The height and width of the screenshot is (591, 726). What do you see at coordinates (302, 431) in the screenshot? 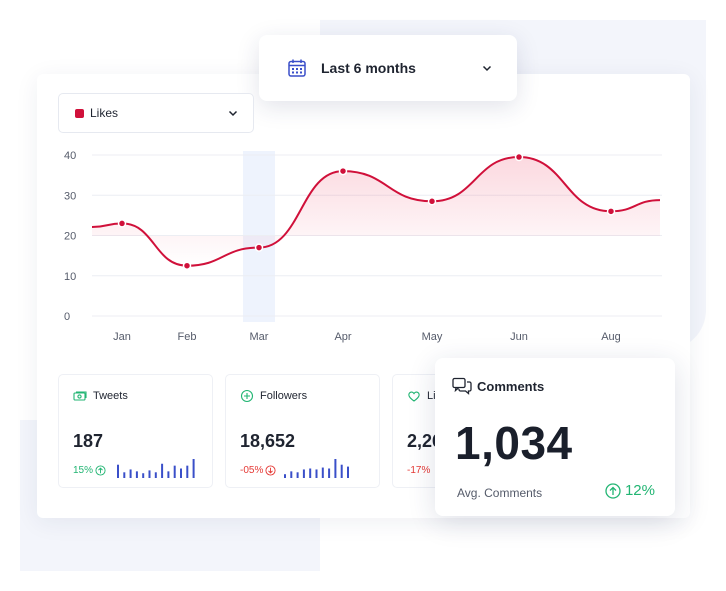
I see `stat-card-followers: Followers 18,652 -05%` at bounding box center [302, 431].